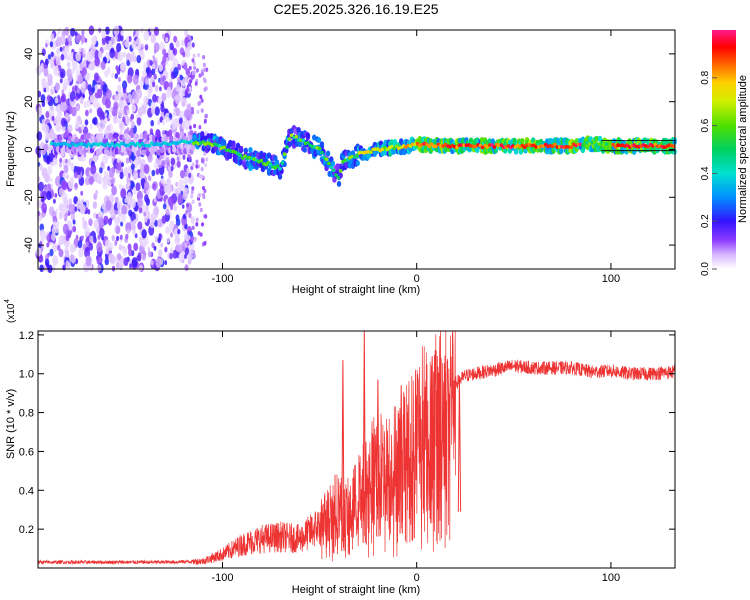 The width and height of the screenshot is (750, 600). What do you see at coordinates (355, 9) in the screenshot?
I see `figure-title: C2E5.2025.326.16.19.E25` at bounding box center [355, 9].